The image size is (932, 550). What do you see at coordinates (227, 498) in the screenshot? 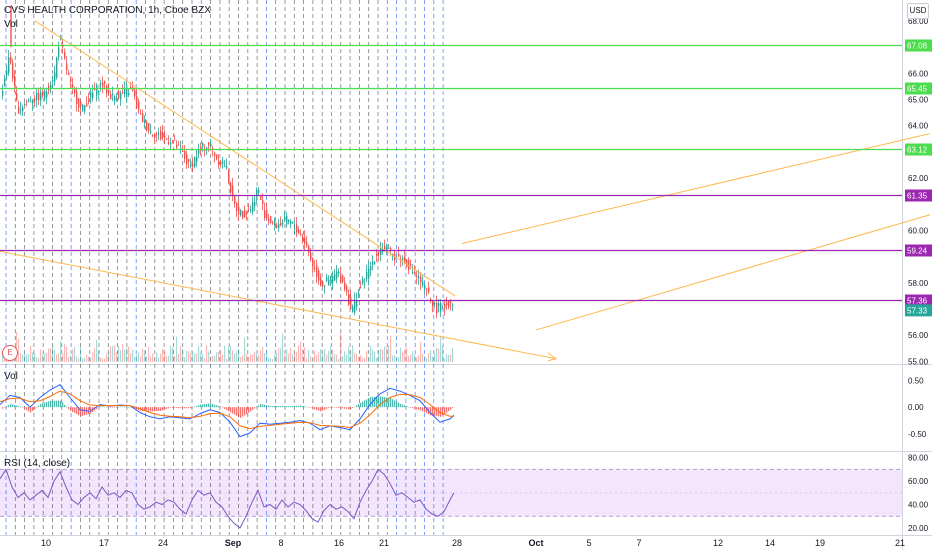
I see `rsi-line` at bounding box center [227, 498].